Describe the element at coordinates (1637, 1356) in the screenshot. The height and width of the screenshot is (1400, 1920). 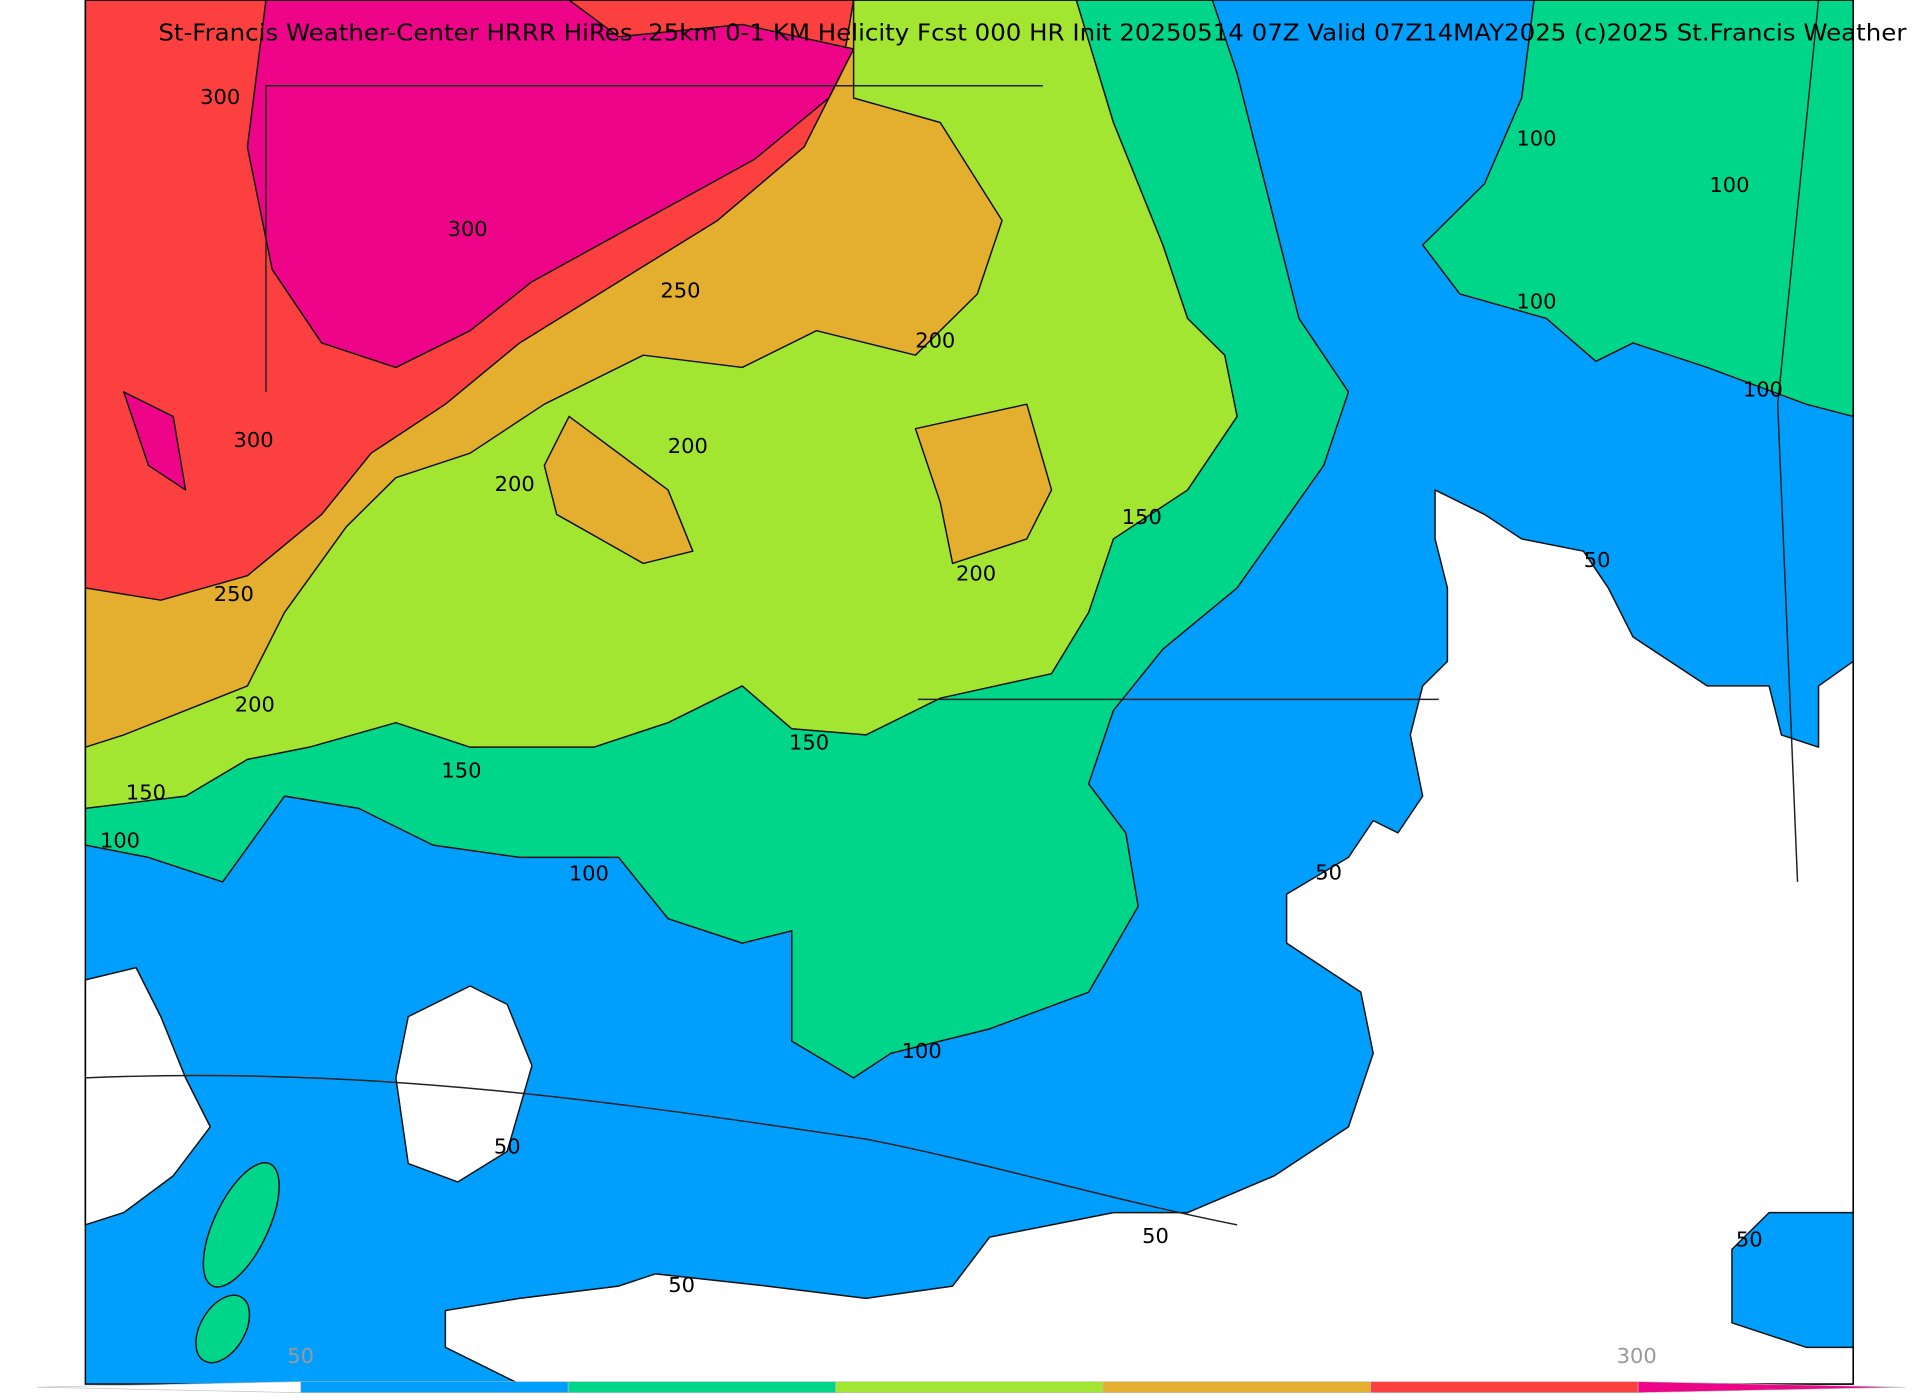
I see `colorbar-label: 300` at that location.